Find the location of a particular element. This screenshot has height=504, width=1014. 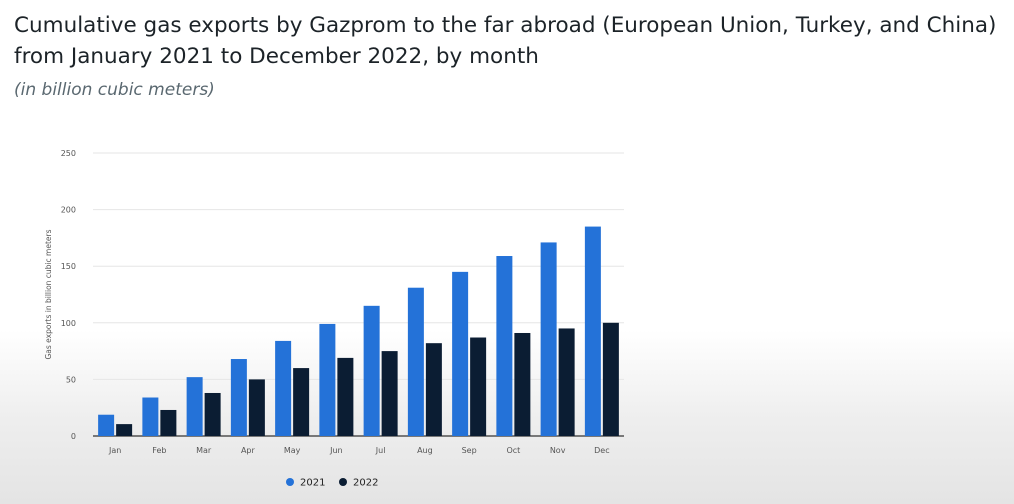

bar-2021-jan is located at coordinates (106, 425).